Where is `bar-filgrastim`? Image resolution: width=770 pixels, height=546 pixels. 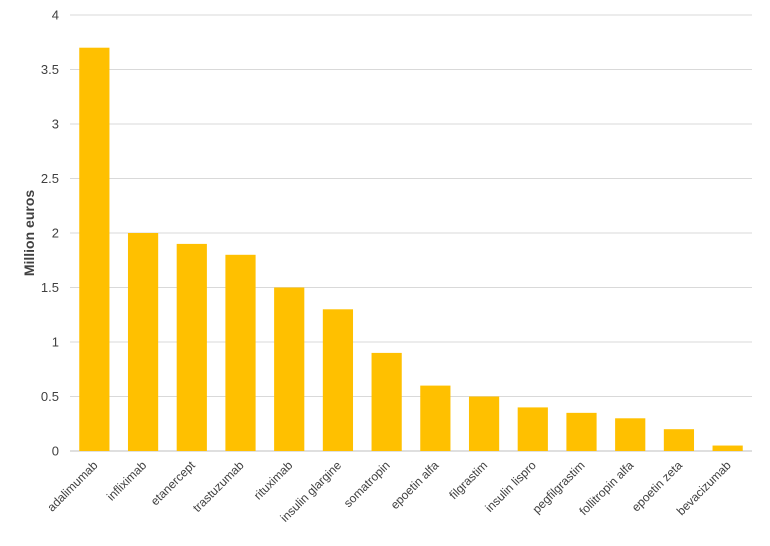
bar-filgrastim is located at coordinates (484, 423).